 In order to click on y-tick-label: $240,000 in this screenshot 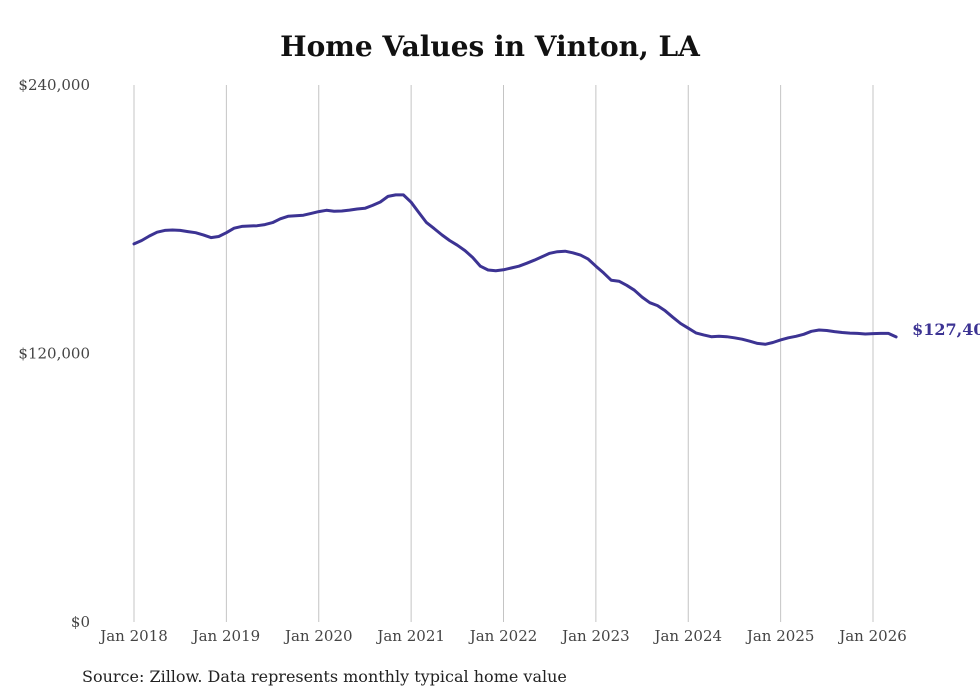, I will do `click(54, 85)`.